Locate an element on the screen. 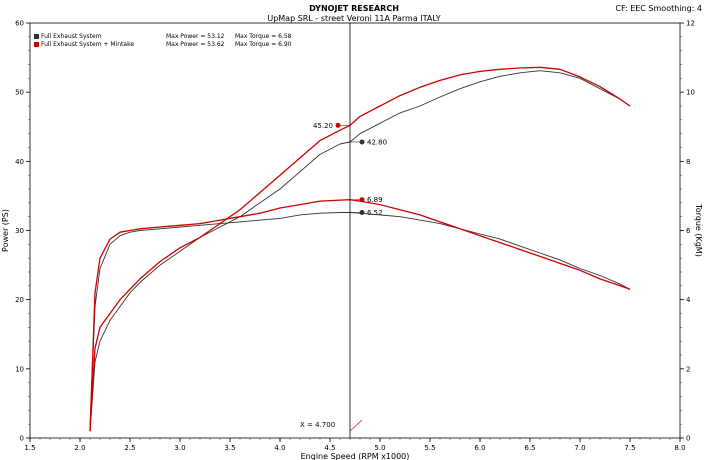 Image resolution: width=708 pixels, height=460 pixels. y2-tick-label: 2 is located at coordinates (688, 369).